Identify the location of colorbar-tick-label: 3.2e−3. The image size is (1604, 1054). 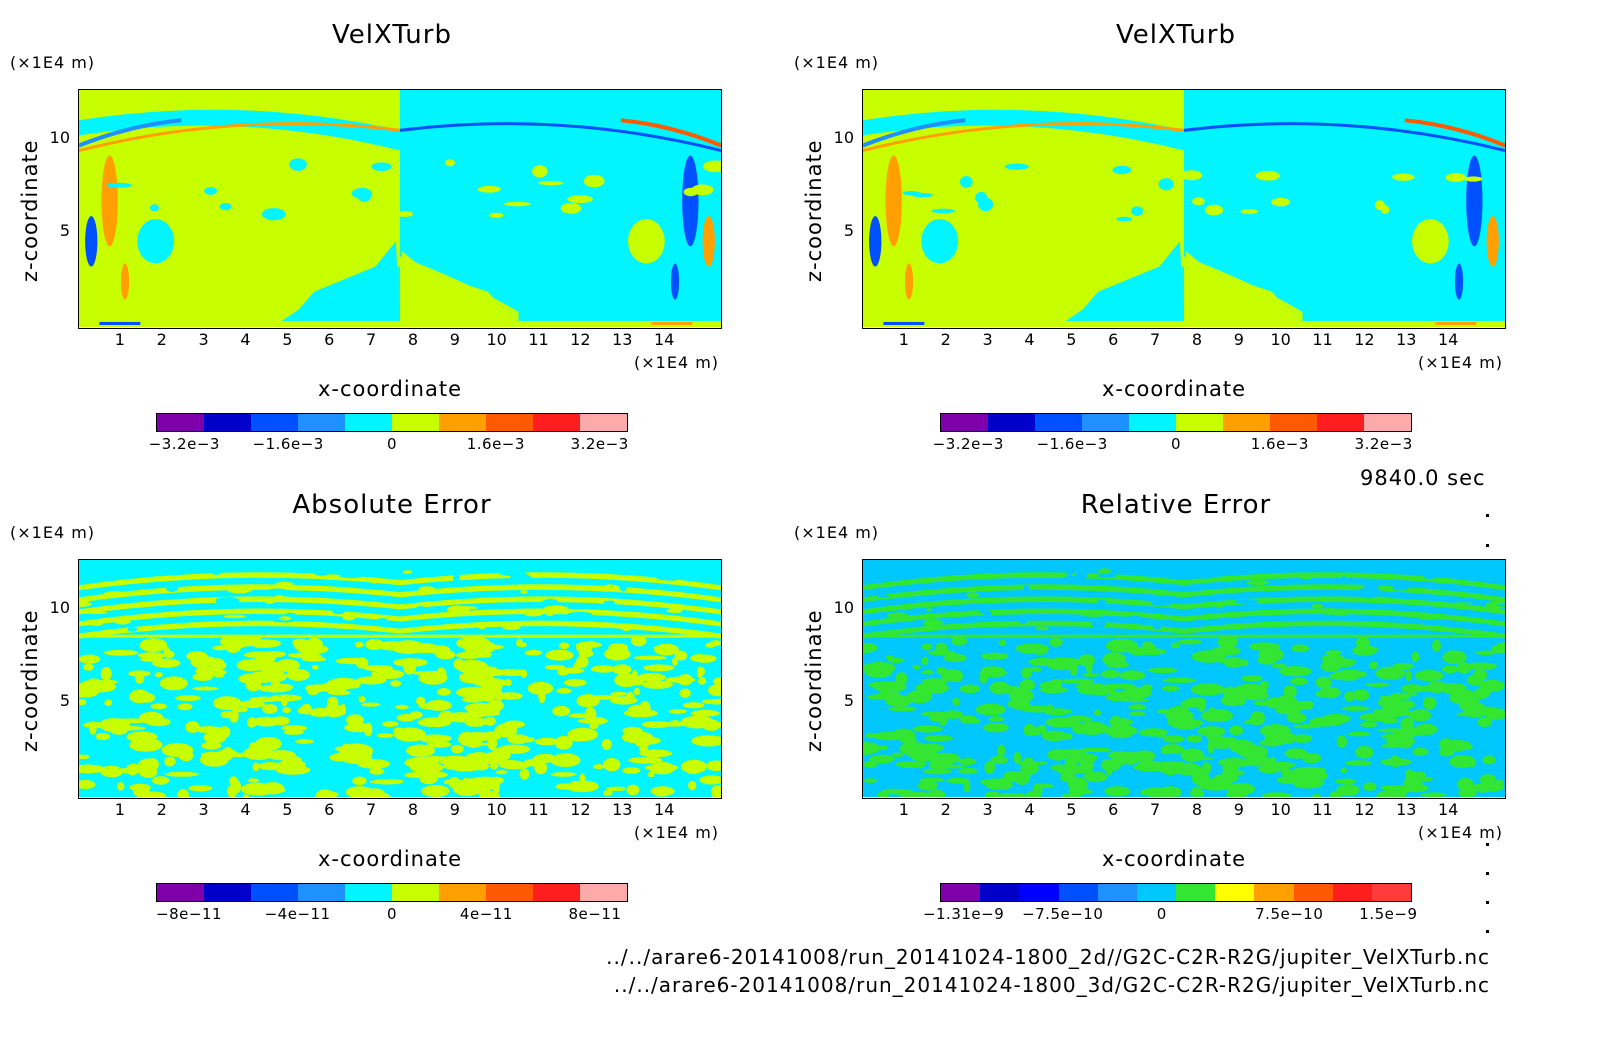
(1383, 444).